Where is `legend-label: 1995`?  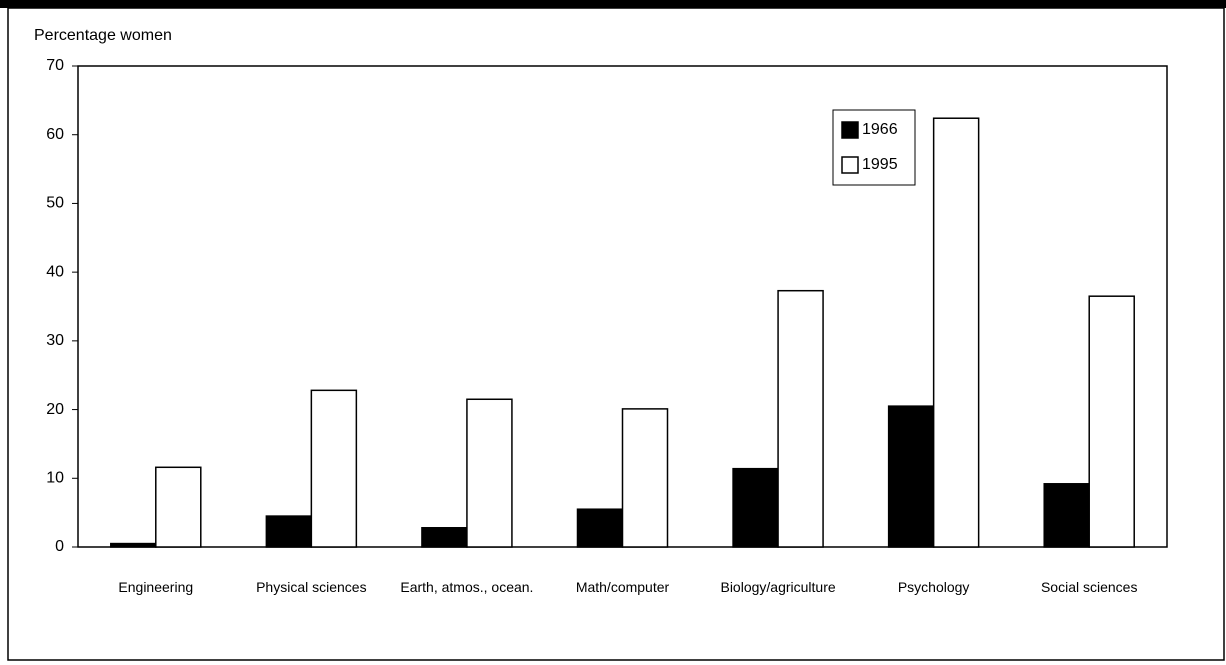 legend-label: 1995 is located at coordinates (880, 164).